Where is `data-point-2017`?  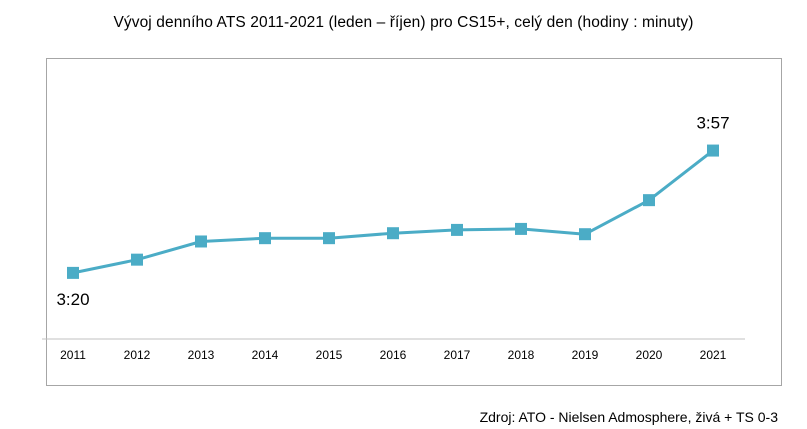
data-point-2017 is located at coordinates (457, 229).